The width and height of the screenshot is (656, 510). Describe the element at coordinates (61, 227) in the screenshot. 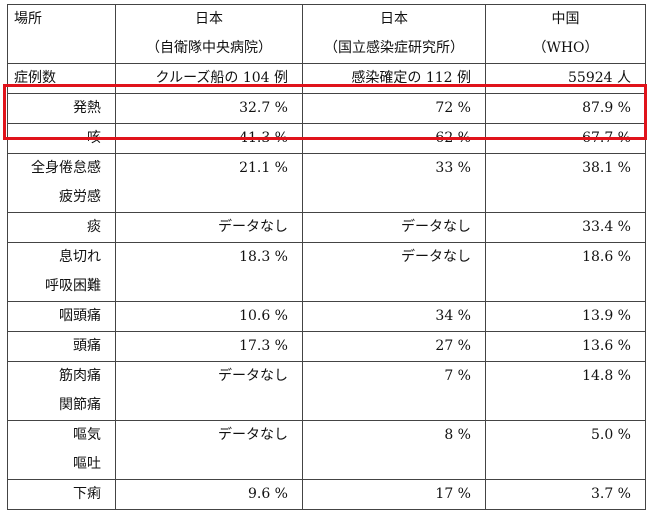

I see `symptom-label: 痰` at that location.